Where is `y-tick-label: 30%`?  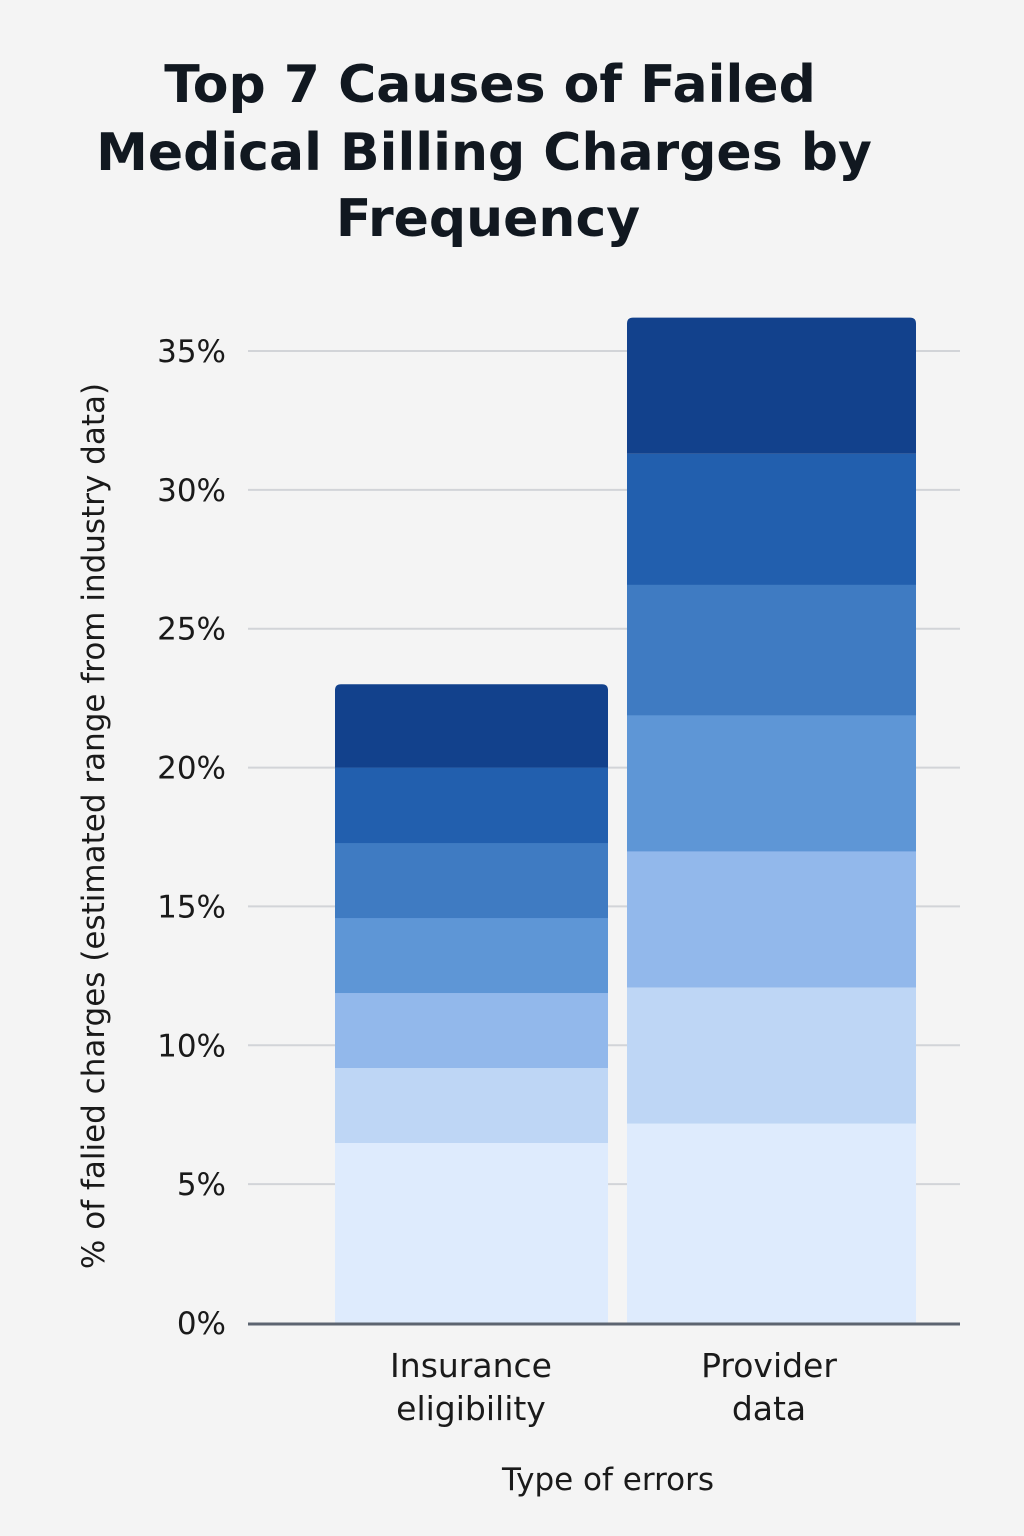 y-tick-label: 30% is located at coordinates (191, 491).